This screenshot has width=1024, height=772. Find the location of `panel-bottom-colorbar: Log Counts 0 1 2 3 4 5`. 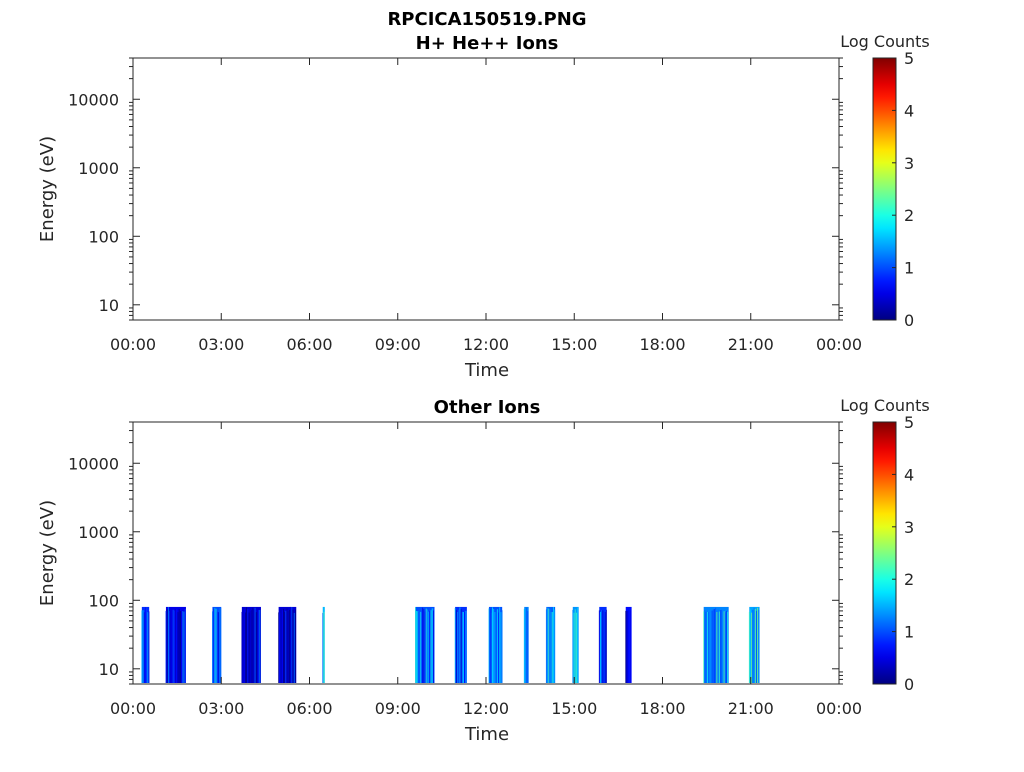

panel-bottom-colorbar: Log Counts 0 1 2 3 4 5 is located at coordinates (885, 545).